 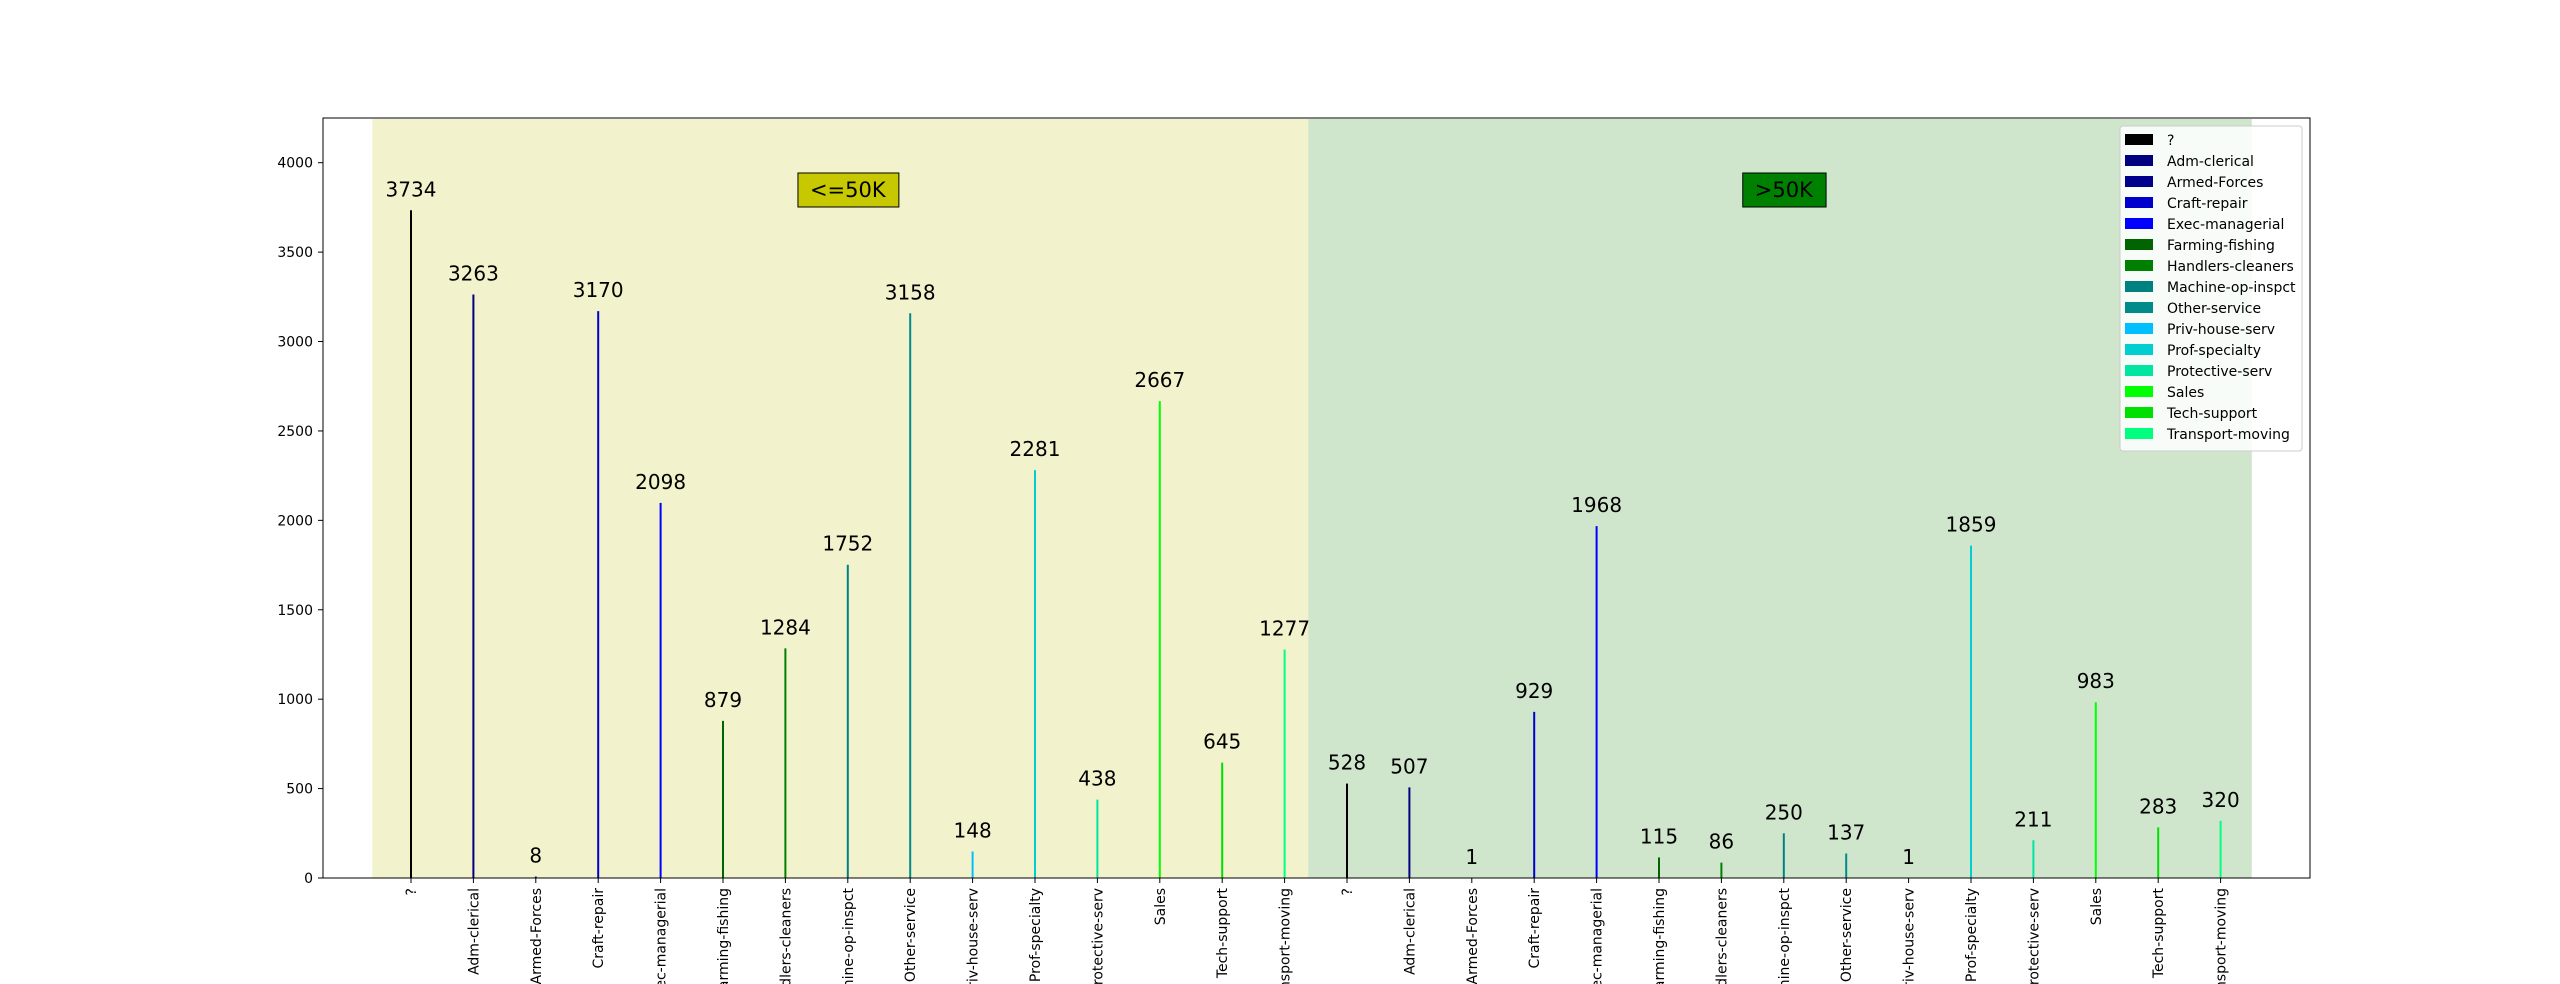 I want to click on y-tick-label: 1000, so click(x=295, y=700).